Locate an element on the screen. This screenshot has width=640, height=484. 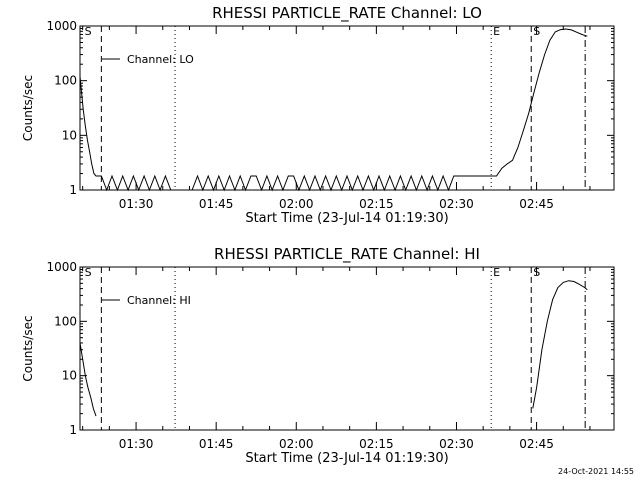
timestamp-stamp: 24-Oct-2021 14:55 is located at coordinates (596, 471).